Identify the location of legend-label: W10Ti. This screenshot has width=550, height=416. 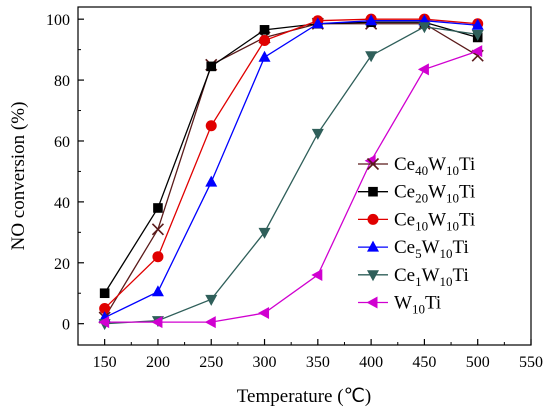
(417, 305).